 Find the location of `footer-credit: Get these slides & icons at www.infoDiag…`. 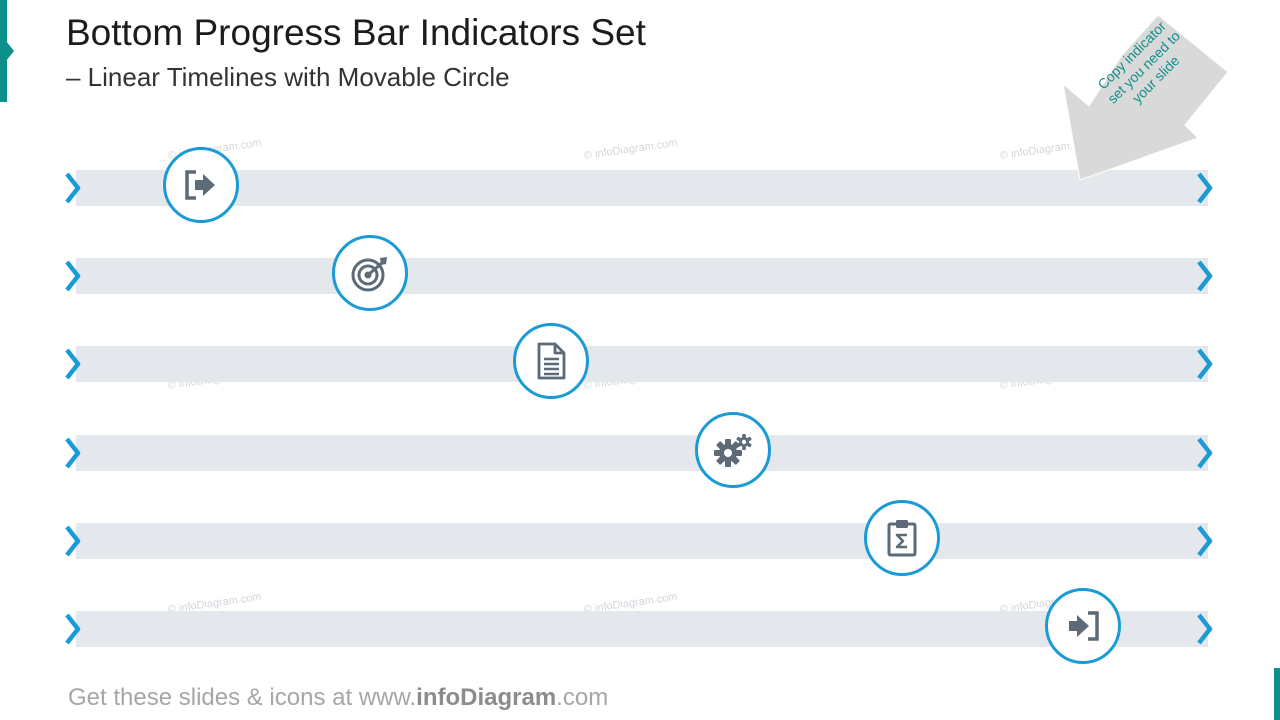

footer-credit: Get these slides & icons at www.infoDiag… is located at coordinates (338, 698).